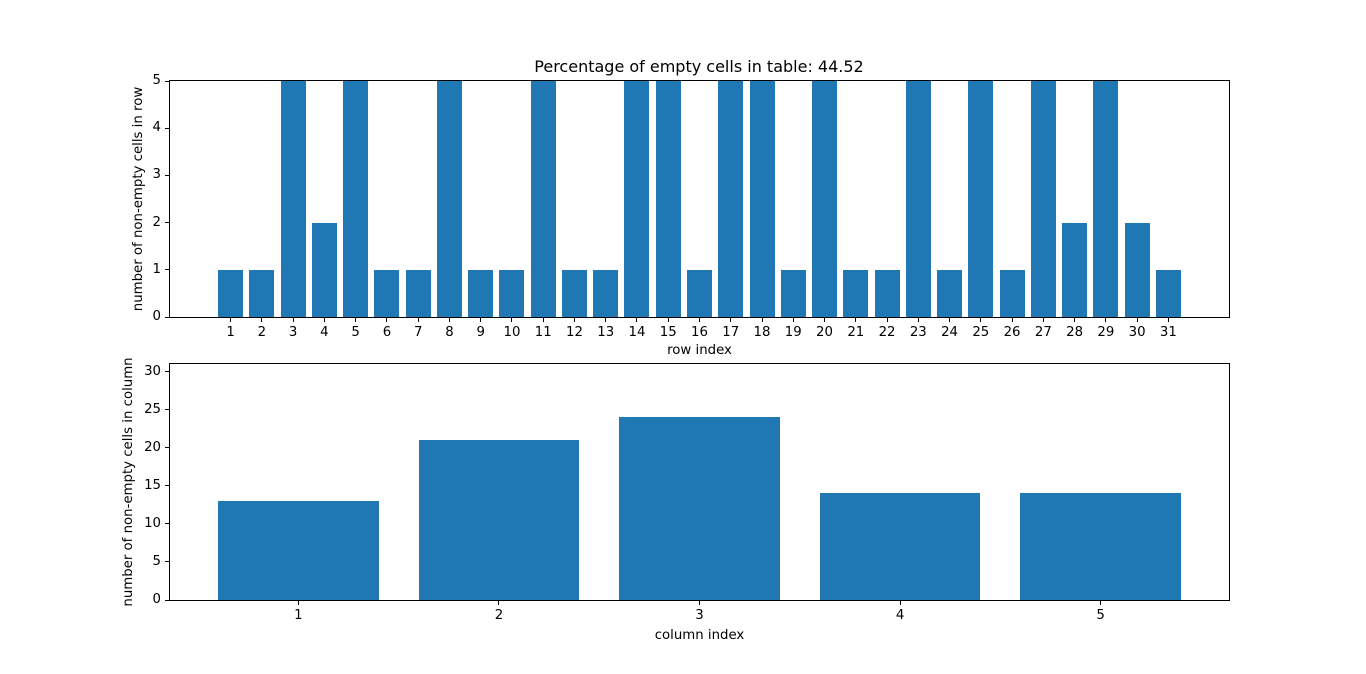  I want to click on column-x-tick-label-3: 3, so click(699, 615).